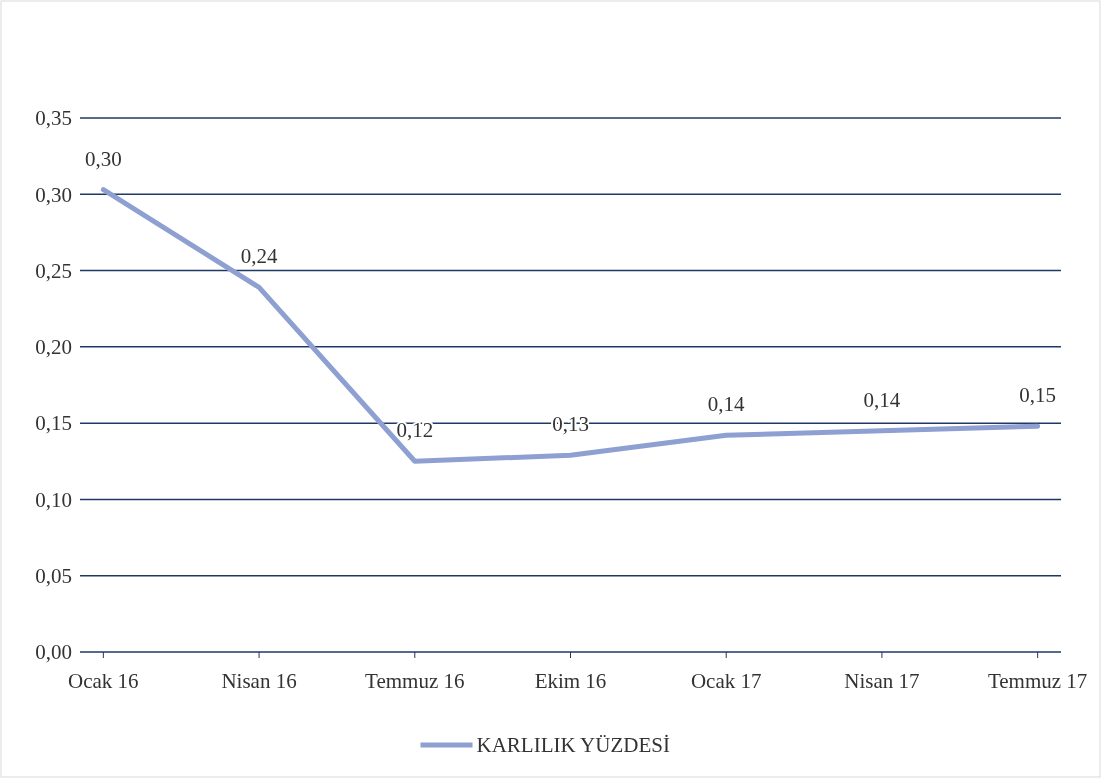 The image size is (1101, 778). What do you see at coordinates (53, 423) in the screenshot?
I see `y-tick-label: 0,15` at bounding box center [53, 423].